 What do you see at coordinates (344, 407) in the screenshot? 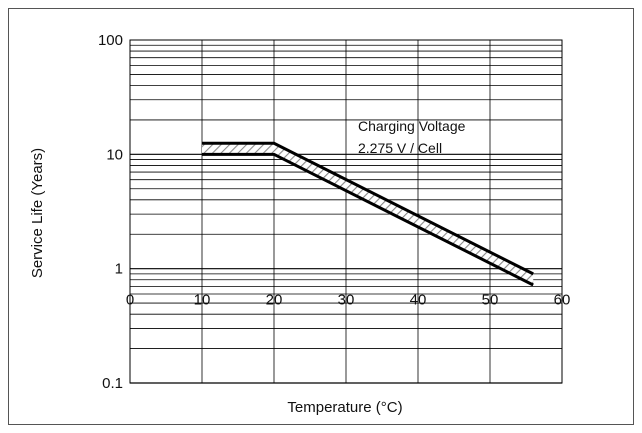
I see `x-axis-label: Temperature (°C)` at bounding box center [344, 407].